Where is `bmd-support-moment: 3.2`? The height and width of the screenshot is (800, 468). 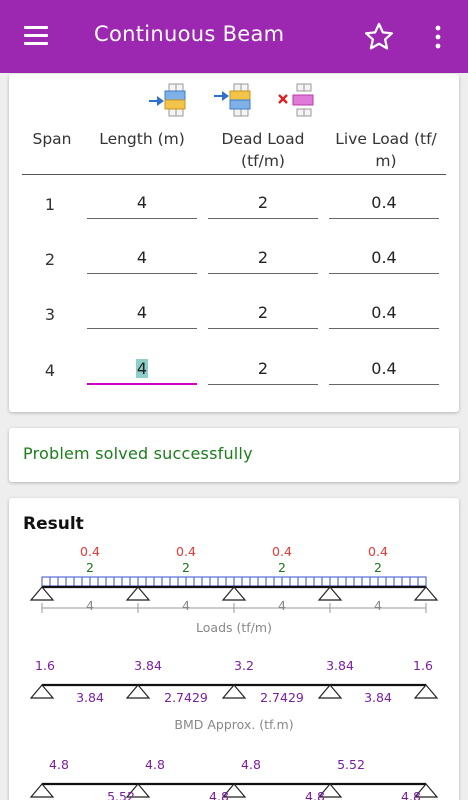 bmd-support-moment: 3.2 is located at coordinates (244, 665).